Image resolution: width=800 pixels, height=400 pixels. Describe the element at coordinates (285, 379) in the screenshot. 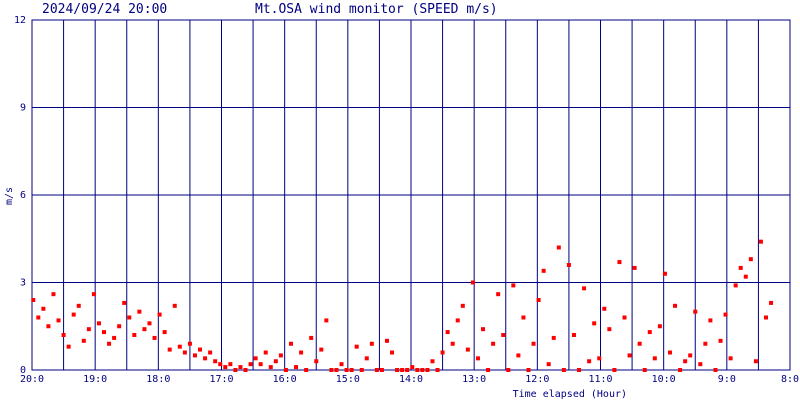

I see `x-tick-label: 16:0` at that location.